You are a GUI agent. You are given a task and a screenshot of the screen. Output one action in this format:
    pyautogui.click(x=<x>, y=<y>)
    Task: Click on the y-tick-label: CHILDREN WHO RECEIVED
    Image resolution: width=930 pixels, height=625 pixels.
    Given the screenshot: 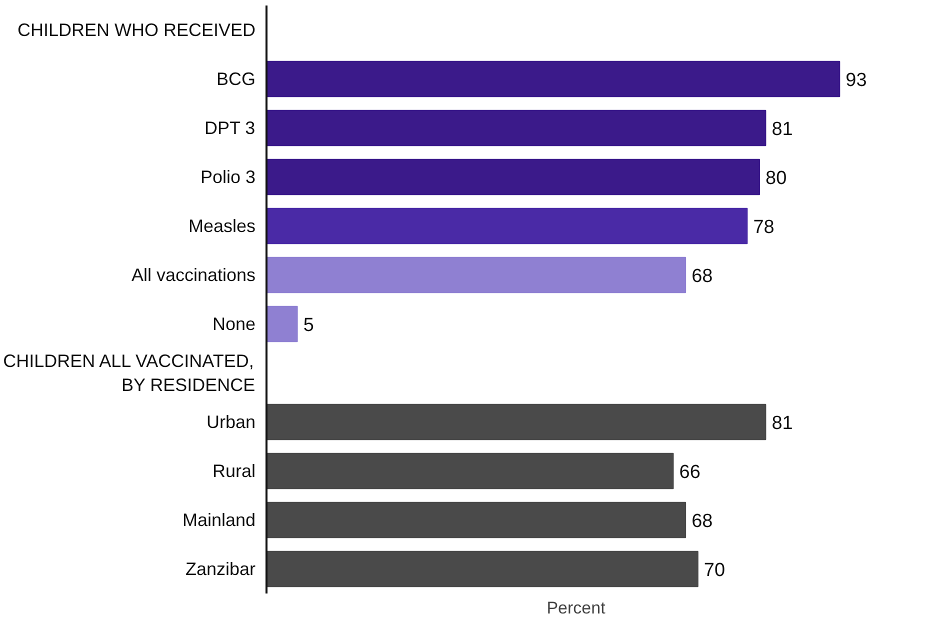 What is the action you would take?
    pyautogui.click(x=136, y=30)
    